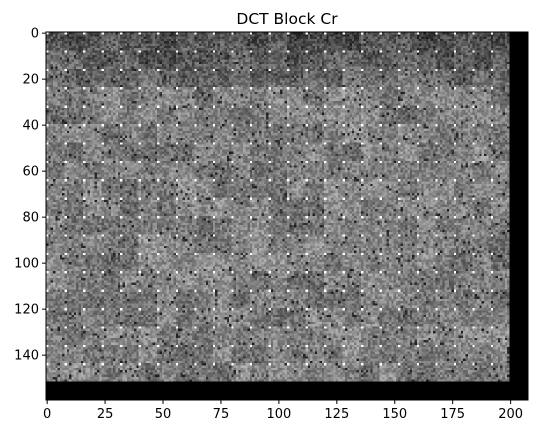 The width and height of the screenshot is (536, 435). What do you see at coordinates (30, 172) in the screenshot?
I see `y-tick-label: 60` at bounding box center [30, 172].